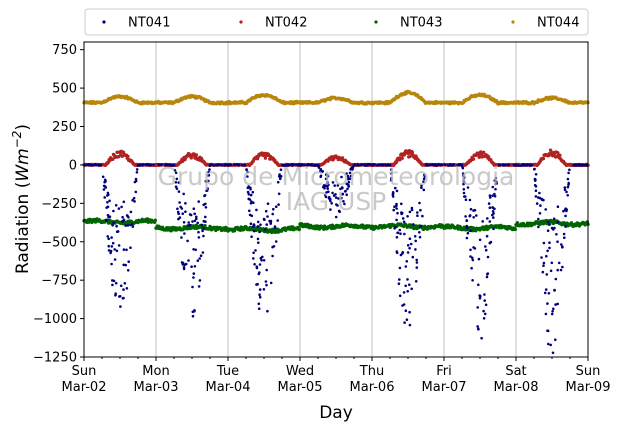 The image size is (622, 431). Describe the element at coordinates (410, 156) in the screenshot. I see `point-nt042` at that location.